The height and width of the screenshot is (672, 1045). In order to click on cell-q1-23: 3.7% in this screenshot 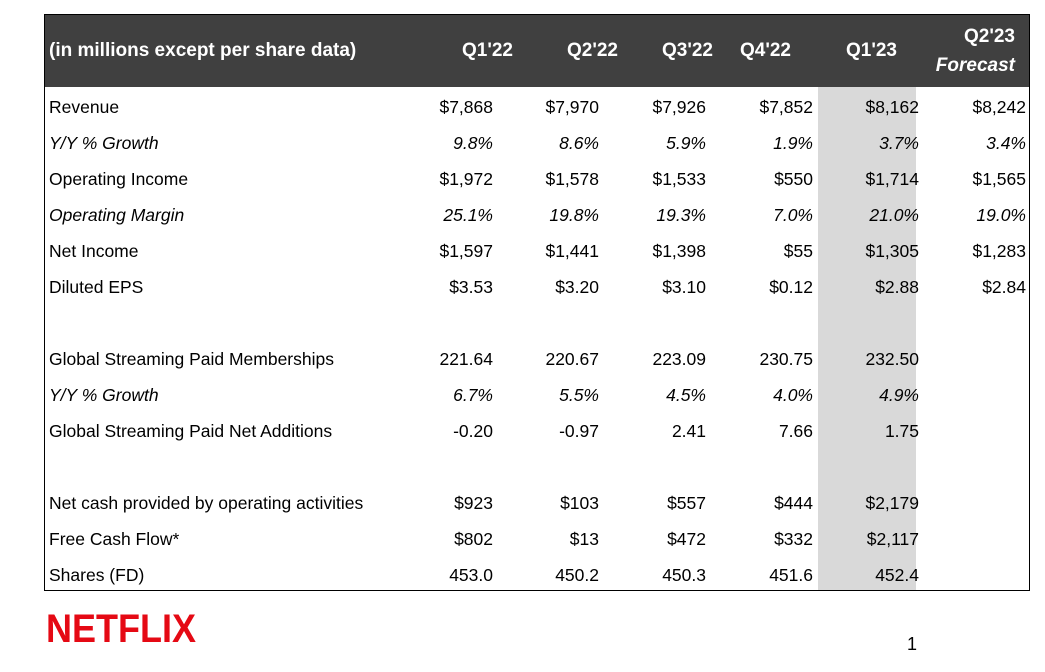, I will do `click(899, 143)`.